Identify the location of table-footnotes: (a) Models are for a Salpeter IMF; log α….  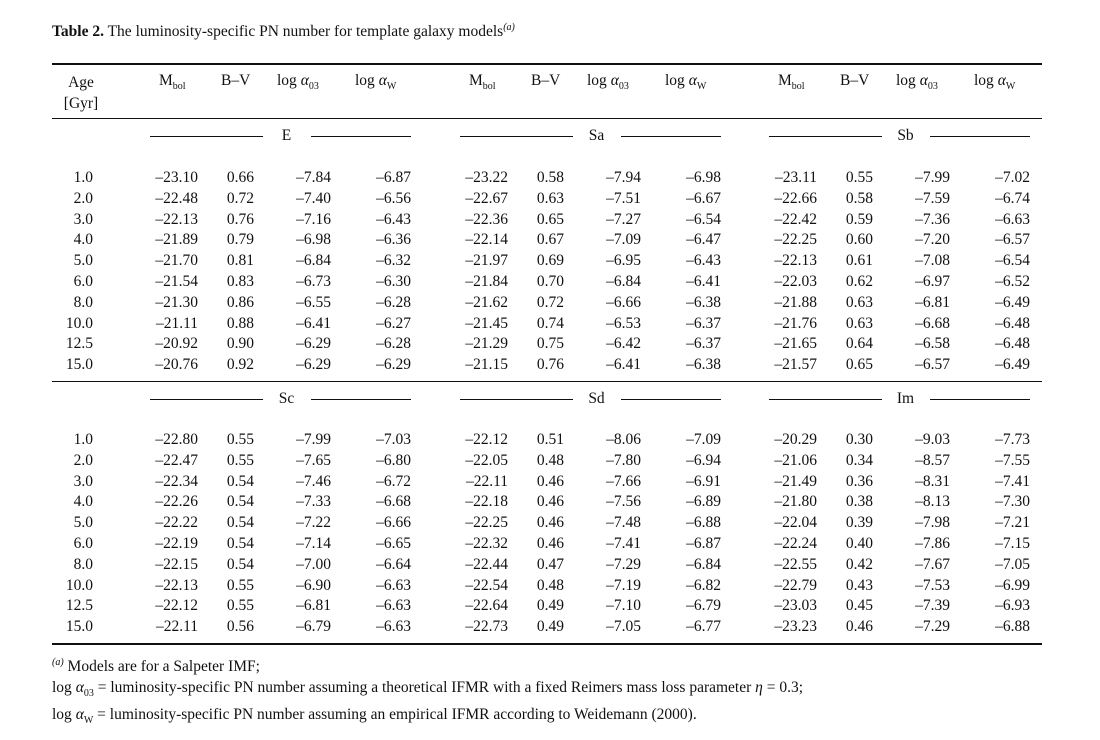
(427, 691).